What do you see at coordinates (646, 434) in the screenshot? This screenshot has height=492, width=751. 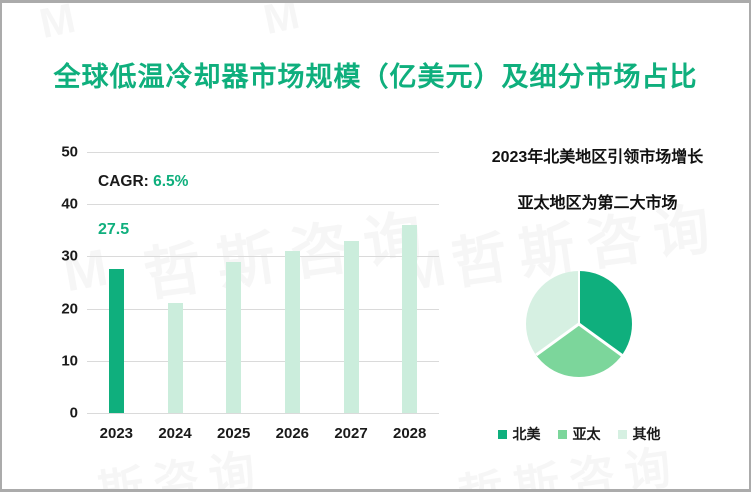 I see `legend-label: 其他` at bounding box center [646, 434].